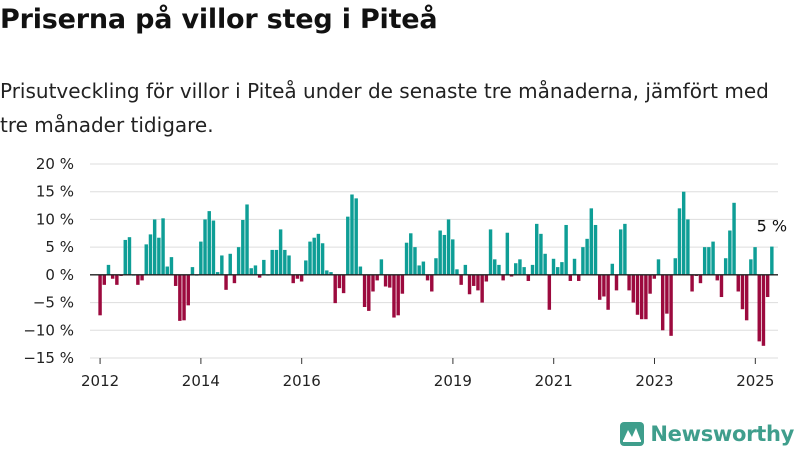  What do you see at coordinates (48, 261) in the screenshot?
I see `y-axis: 20 % 15 % 10 % 5 % 0 % −5 % −10 % −15 %` at bounding box center [48, 261].